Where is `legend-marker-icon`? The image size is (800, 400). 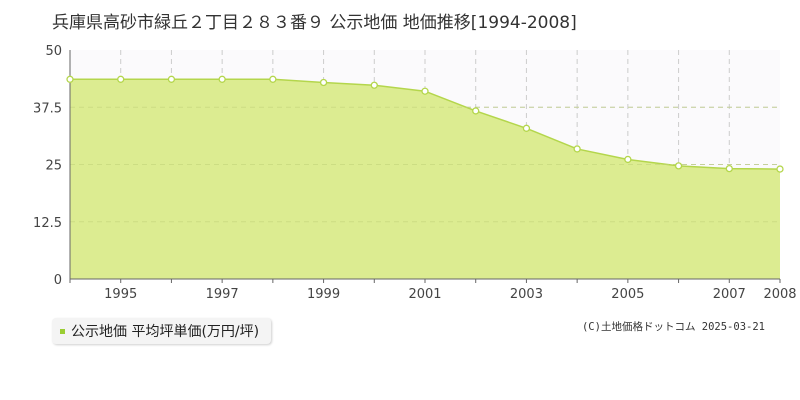 legend-marker-icon is located at coordinates (62, 331).